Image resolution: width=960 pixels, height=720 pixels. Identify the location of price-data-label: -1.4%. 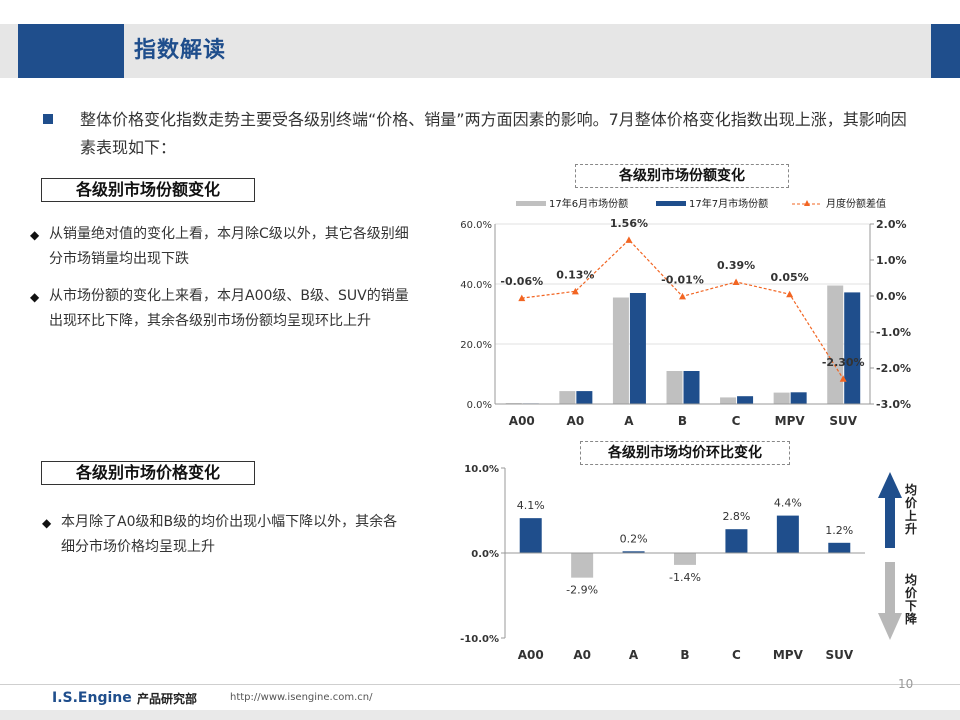
(685, 577).